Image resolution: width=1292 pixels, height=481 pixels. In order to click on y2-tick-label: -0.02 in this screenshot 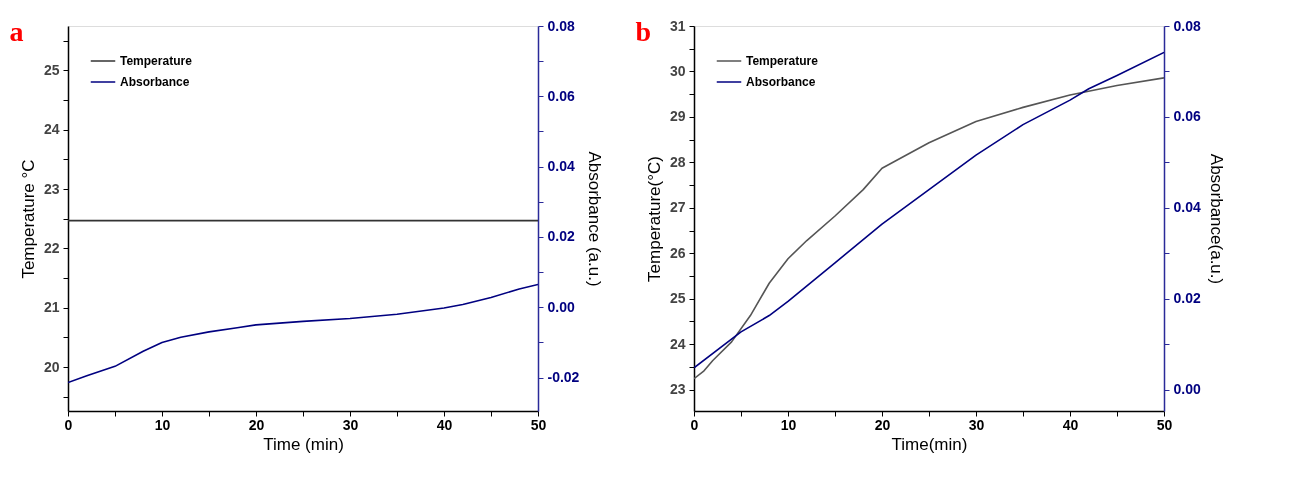, I will do `click(563, 377)`.